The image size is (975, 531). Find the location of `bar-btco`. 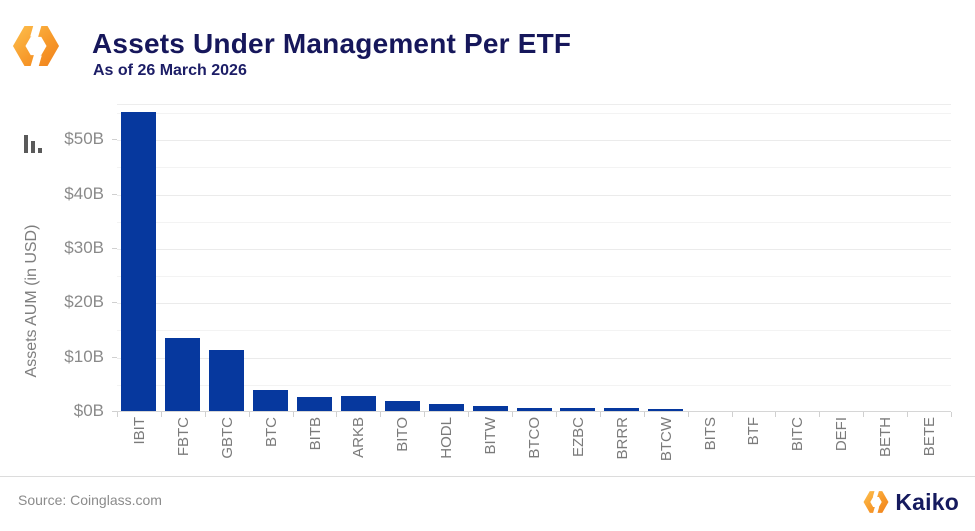

bar-btco is located at coordinates (534, 409).